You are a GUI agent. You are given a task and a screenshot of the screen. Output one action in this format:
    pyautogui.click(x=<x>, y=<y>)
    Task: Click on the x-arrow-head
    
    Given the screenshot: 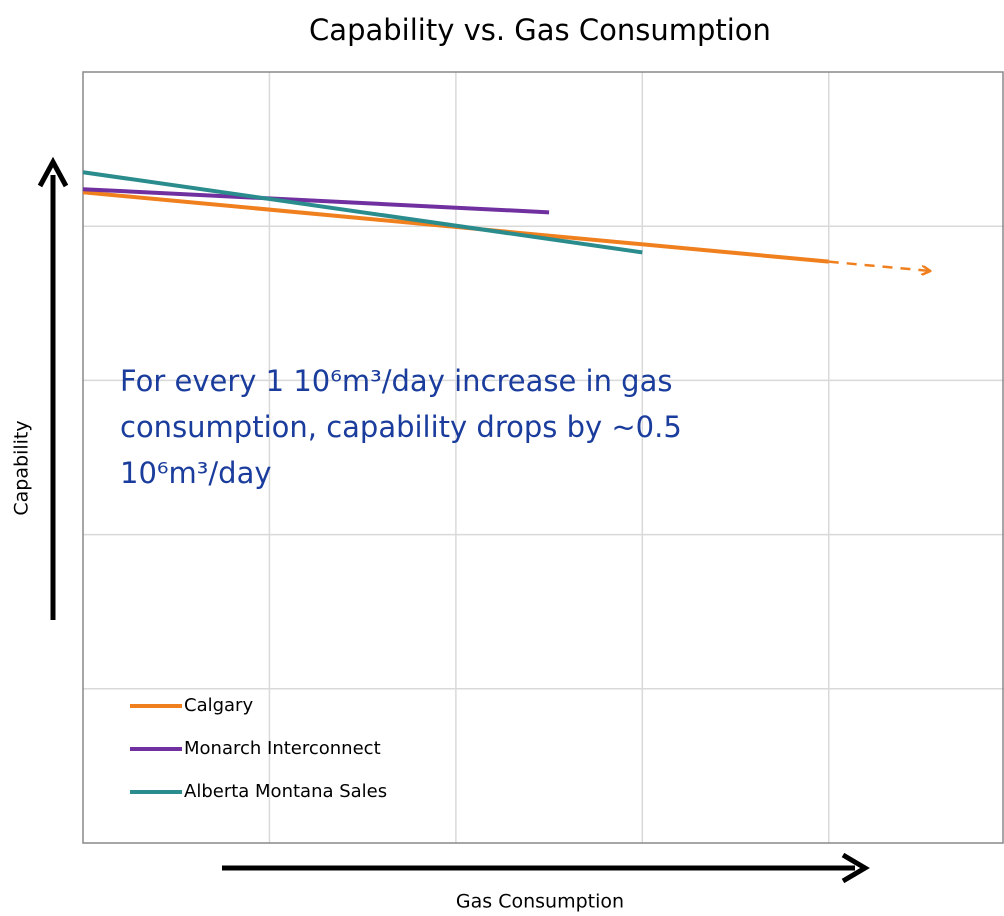 What is the action you would take?
    pyautogui.click(x=855, y=868)
    